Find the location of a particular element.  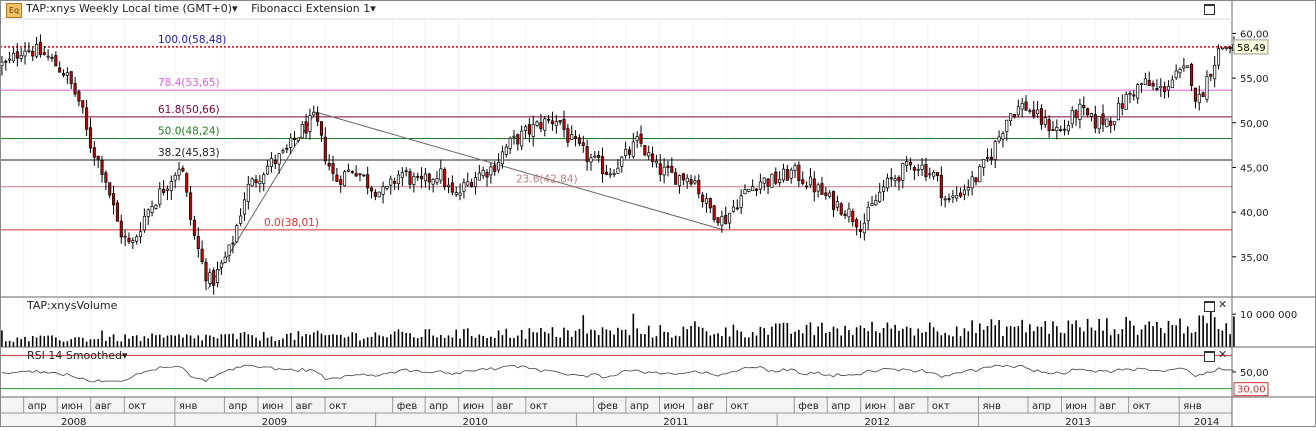

month-label: фев is located at coordinates (407, 406).